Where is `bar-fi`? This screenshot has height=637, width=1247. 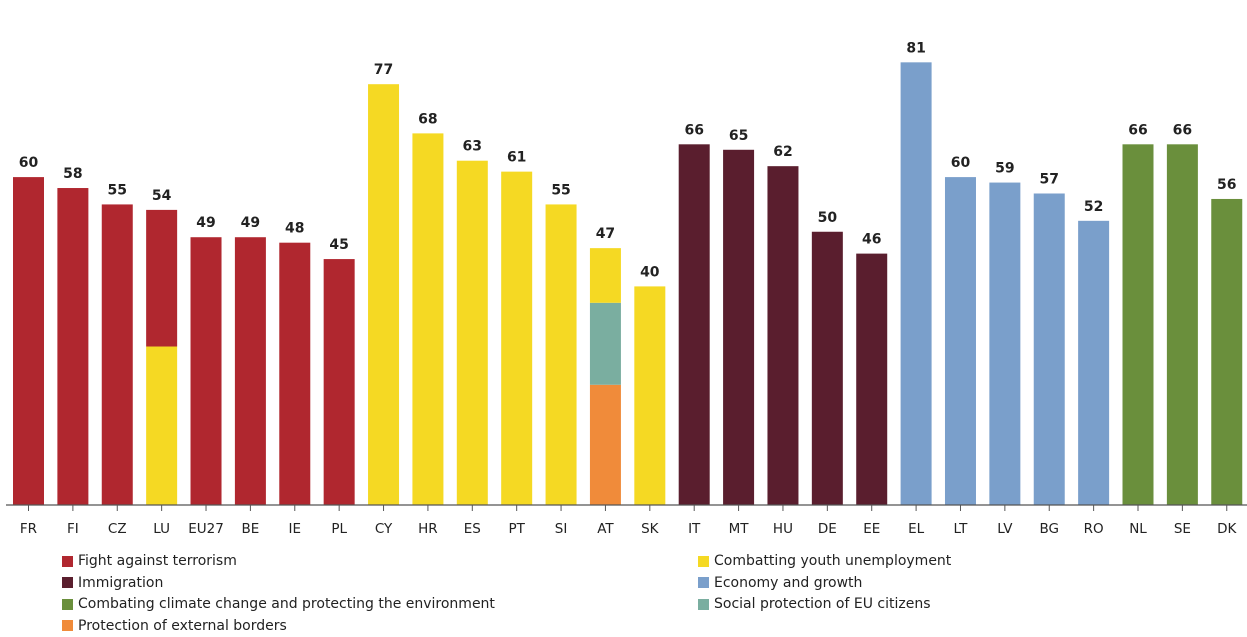 bar-fi is located at coordinates (73, 346).